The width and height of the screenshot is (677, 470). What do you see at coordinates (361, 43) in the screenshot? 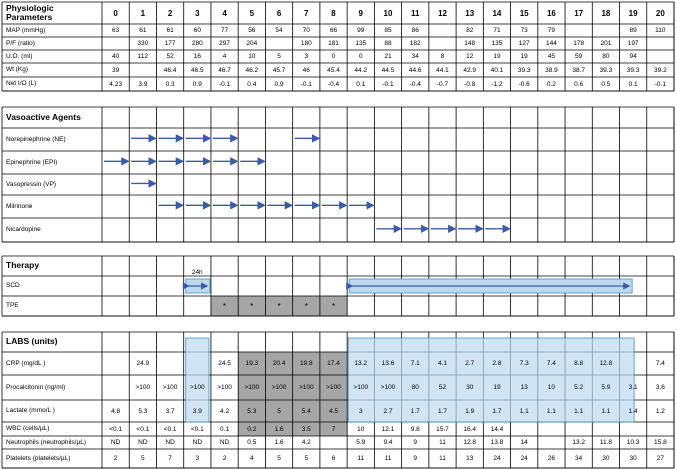
I see `table-cell: 135` at bounding box center [361, 43].